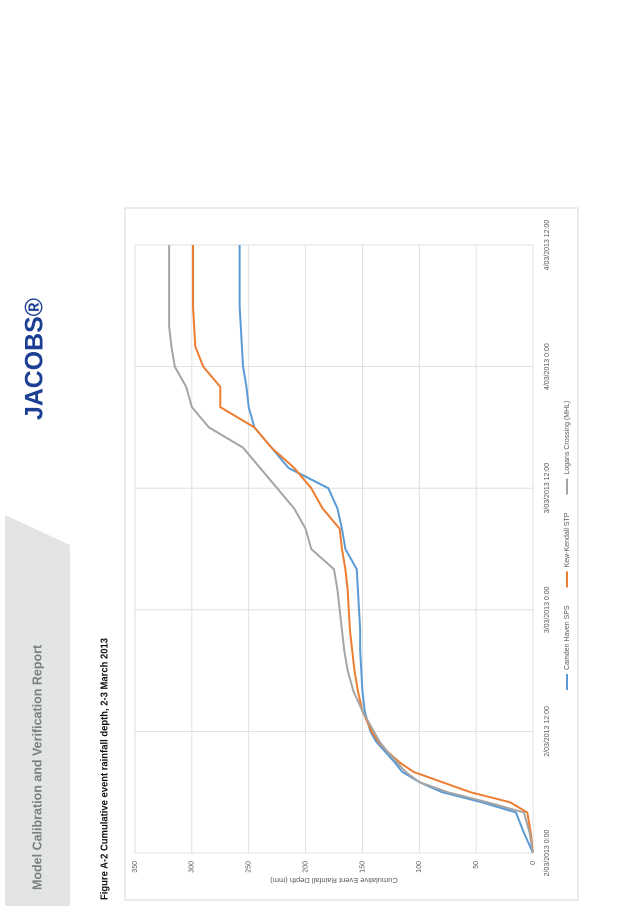  I want to click on y-tick-label: 0, so click(533, 863).